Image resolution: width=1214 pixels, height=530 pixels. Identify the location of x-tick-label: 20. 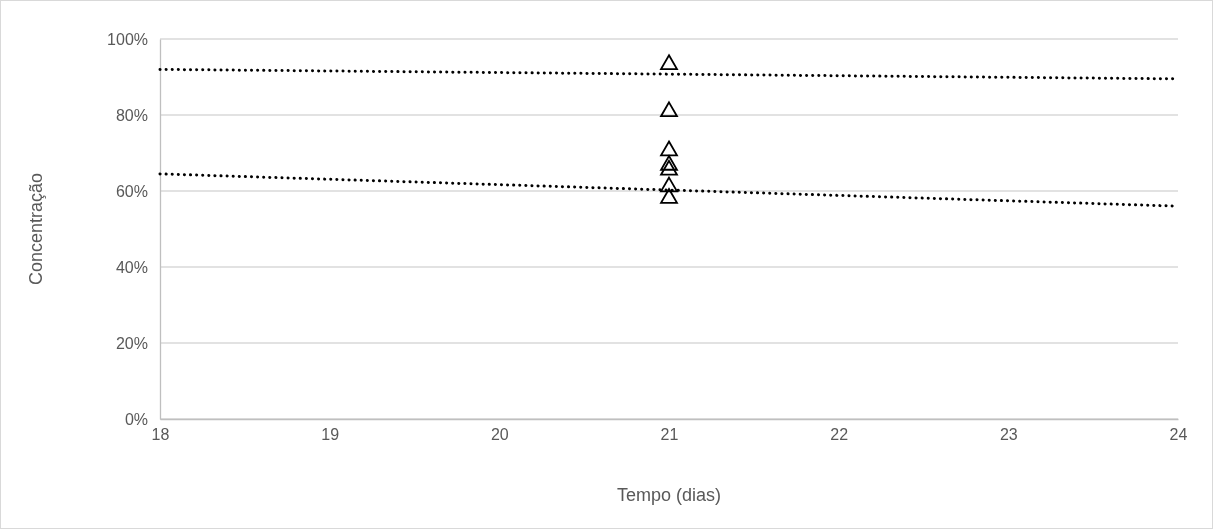
(499, 435).